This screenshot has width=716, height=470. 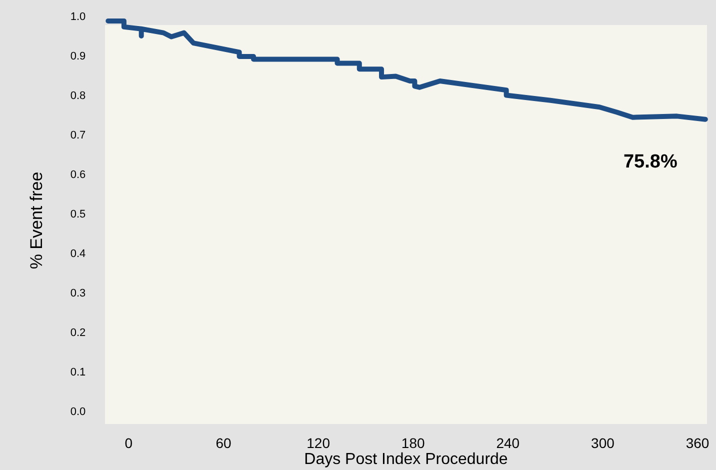 I want to click on x-tick-label: 120, so click(x=318, y=443).